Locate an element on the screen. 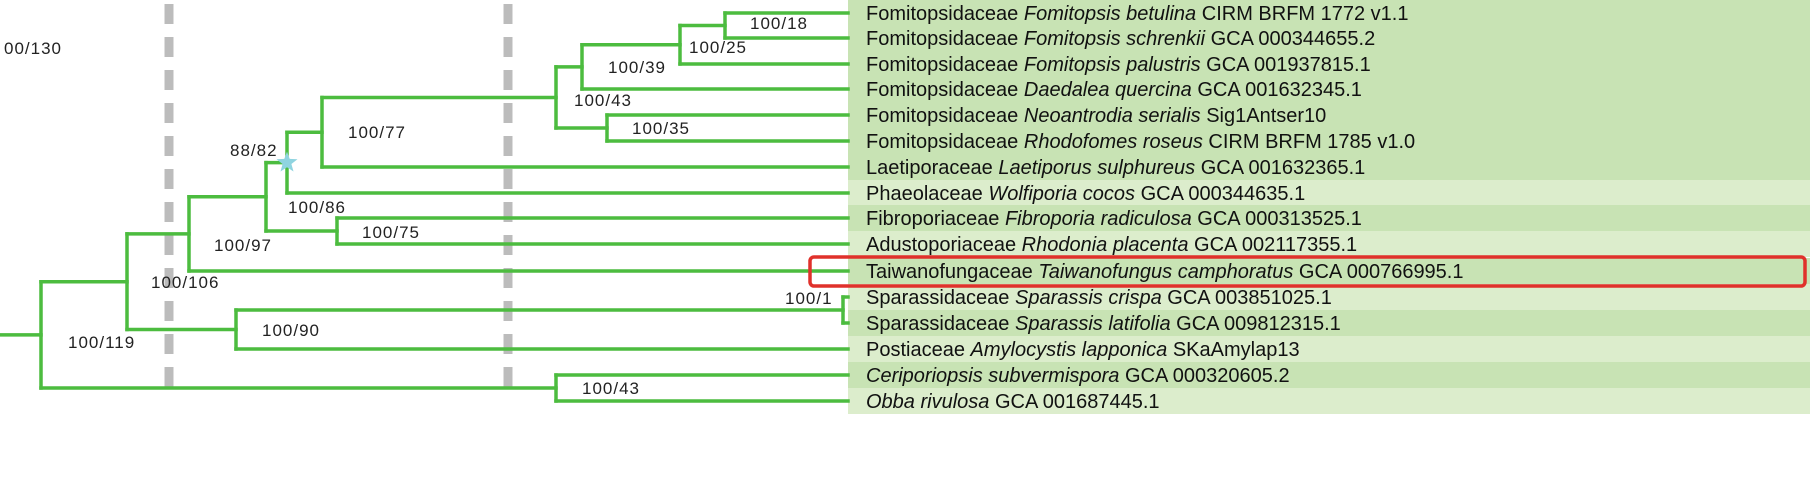 This screenshot has height=480, width=1810. accession-id: GCA 003851025.1 is located at coordinates (1249, 298).